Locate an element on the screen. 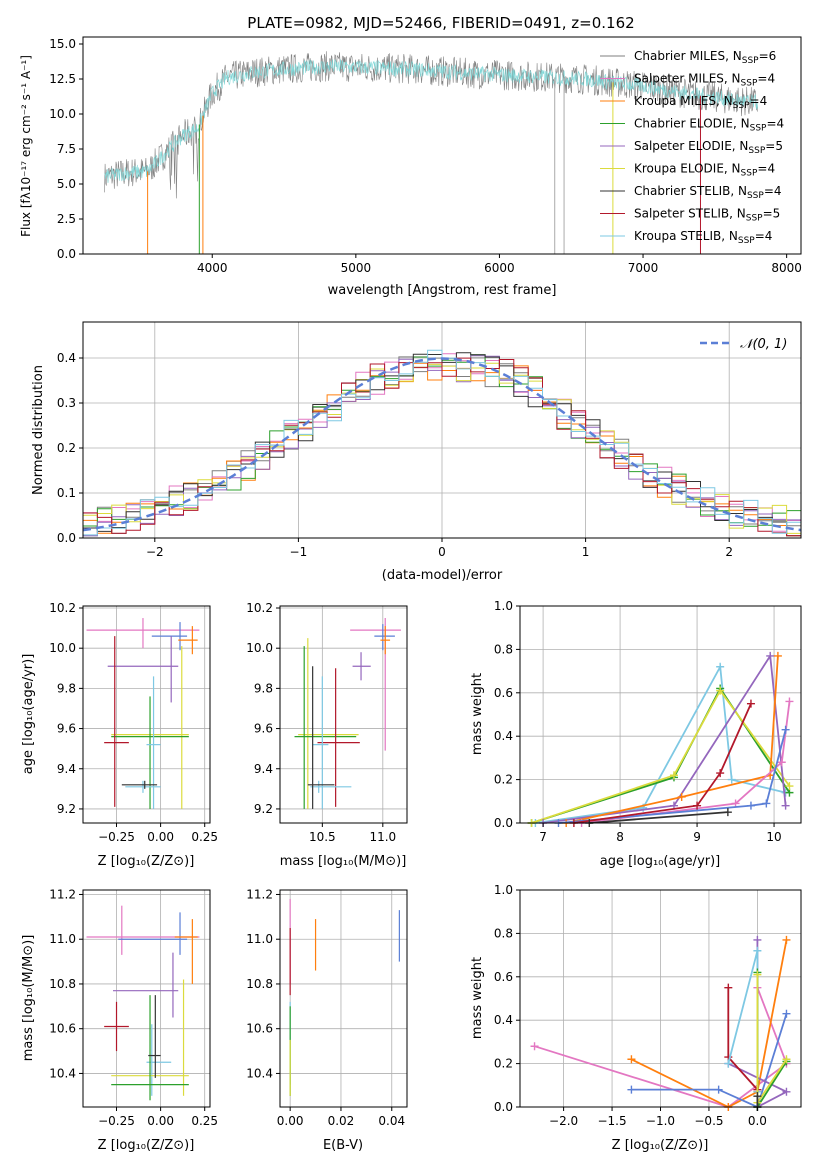  mass-vs-ebv-xlabel: E(B-V) is located at coordinates (343, 1145).